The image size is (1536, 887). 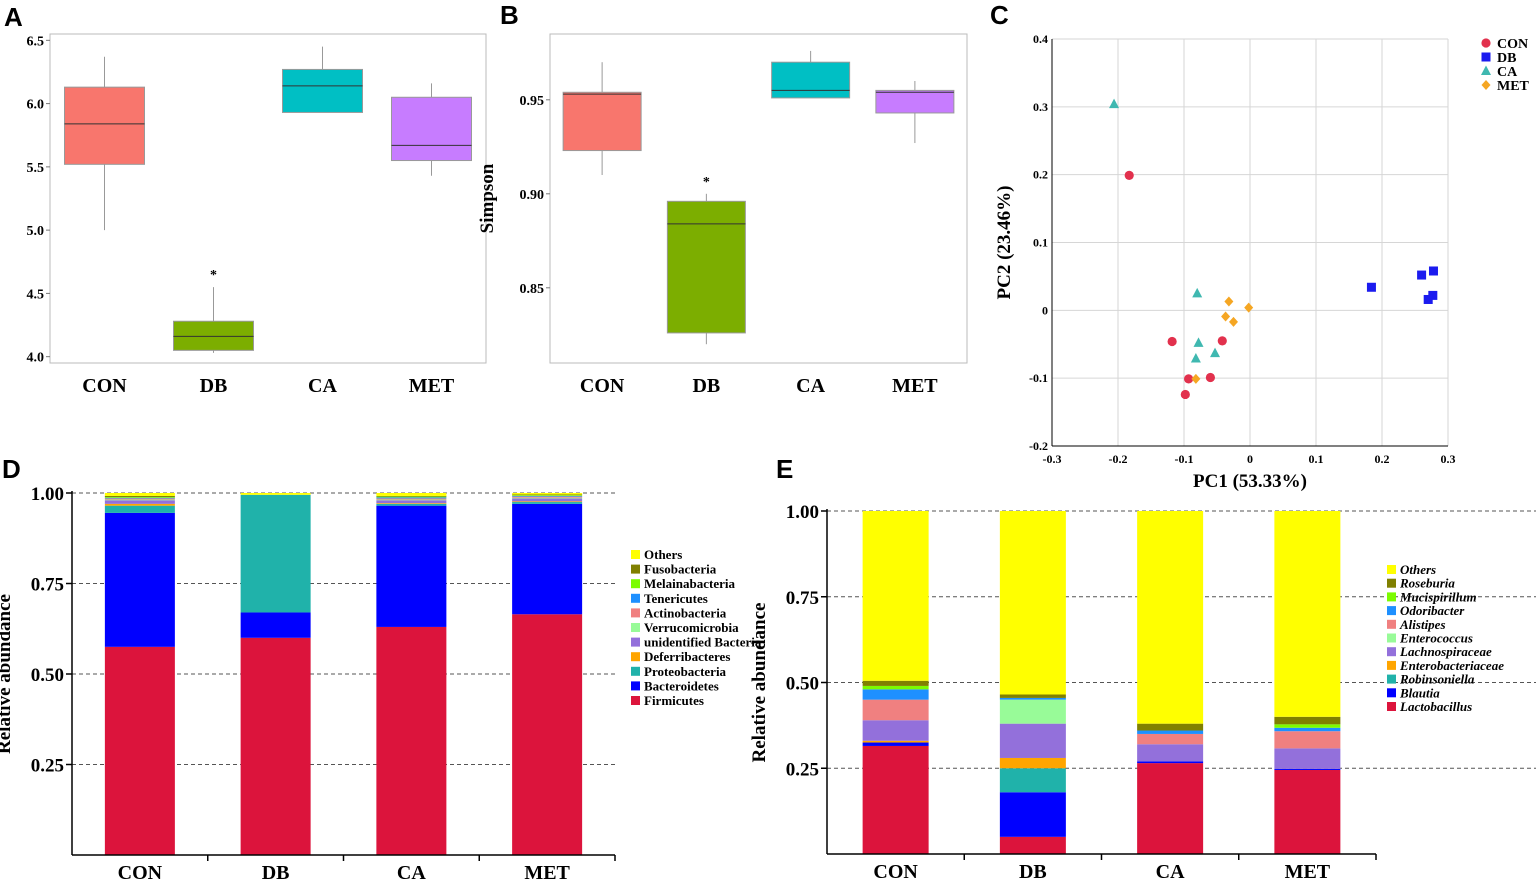 What do you see at coordinates (36, 231) in the screenshot?
I see `y-tick-label: 5.0` at bounding box center [36, 231].